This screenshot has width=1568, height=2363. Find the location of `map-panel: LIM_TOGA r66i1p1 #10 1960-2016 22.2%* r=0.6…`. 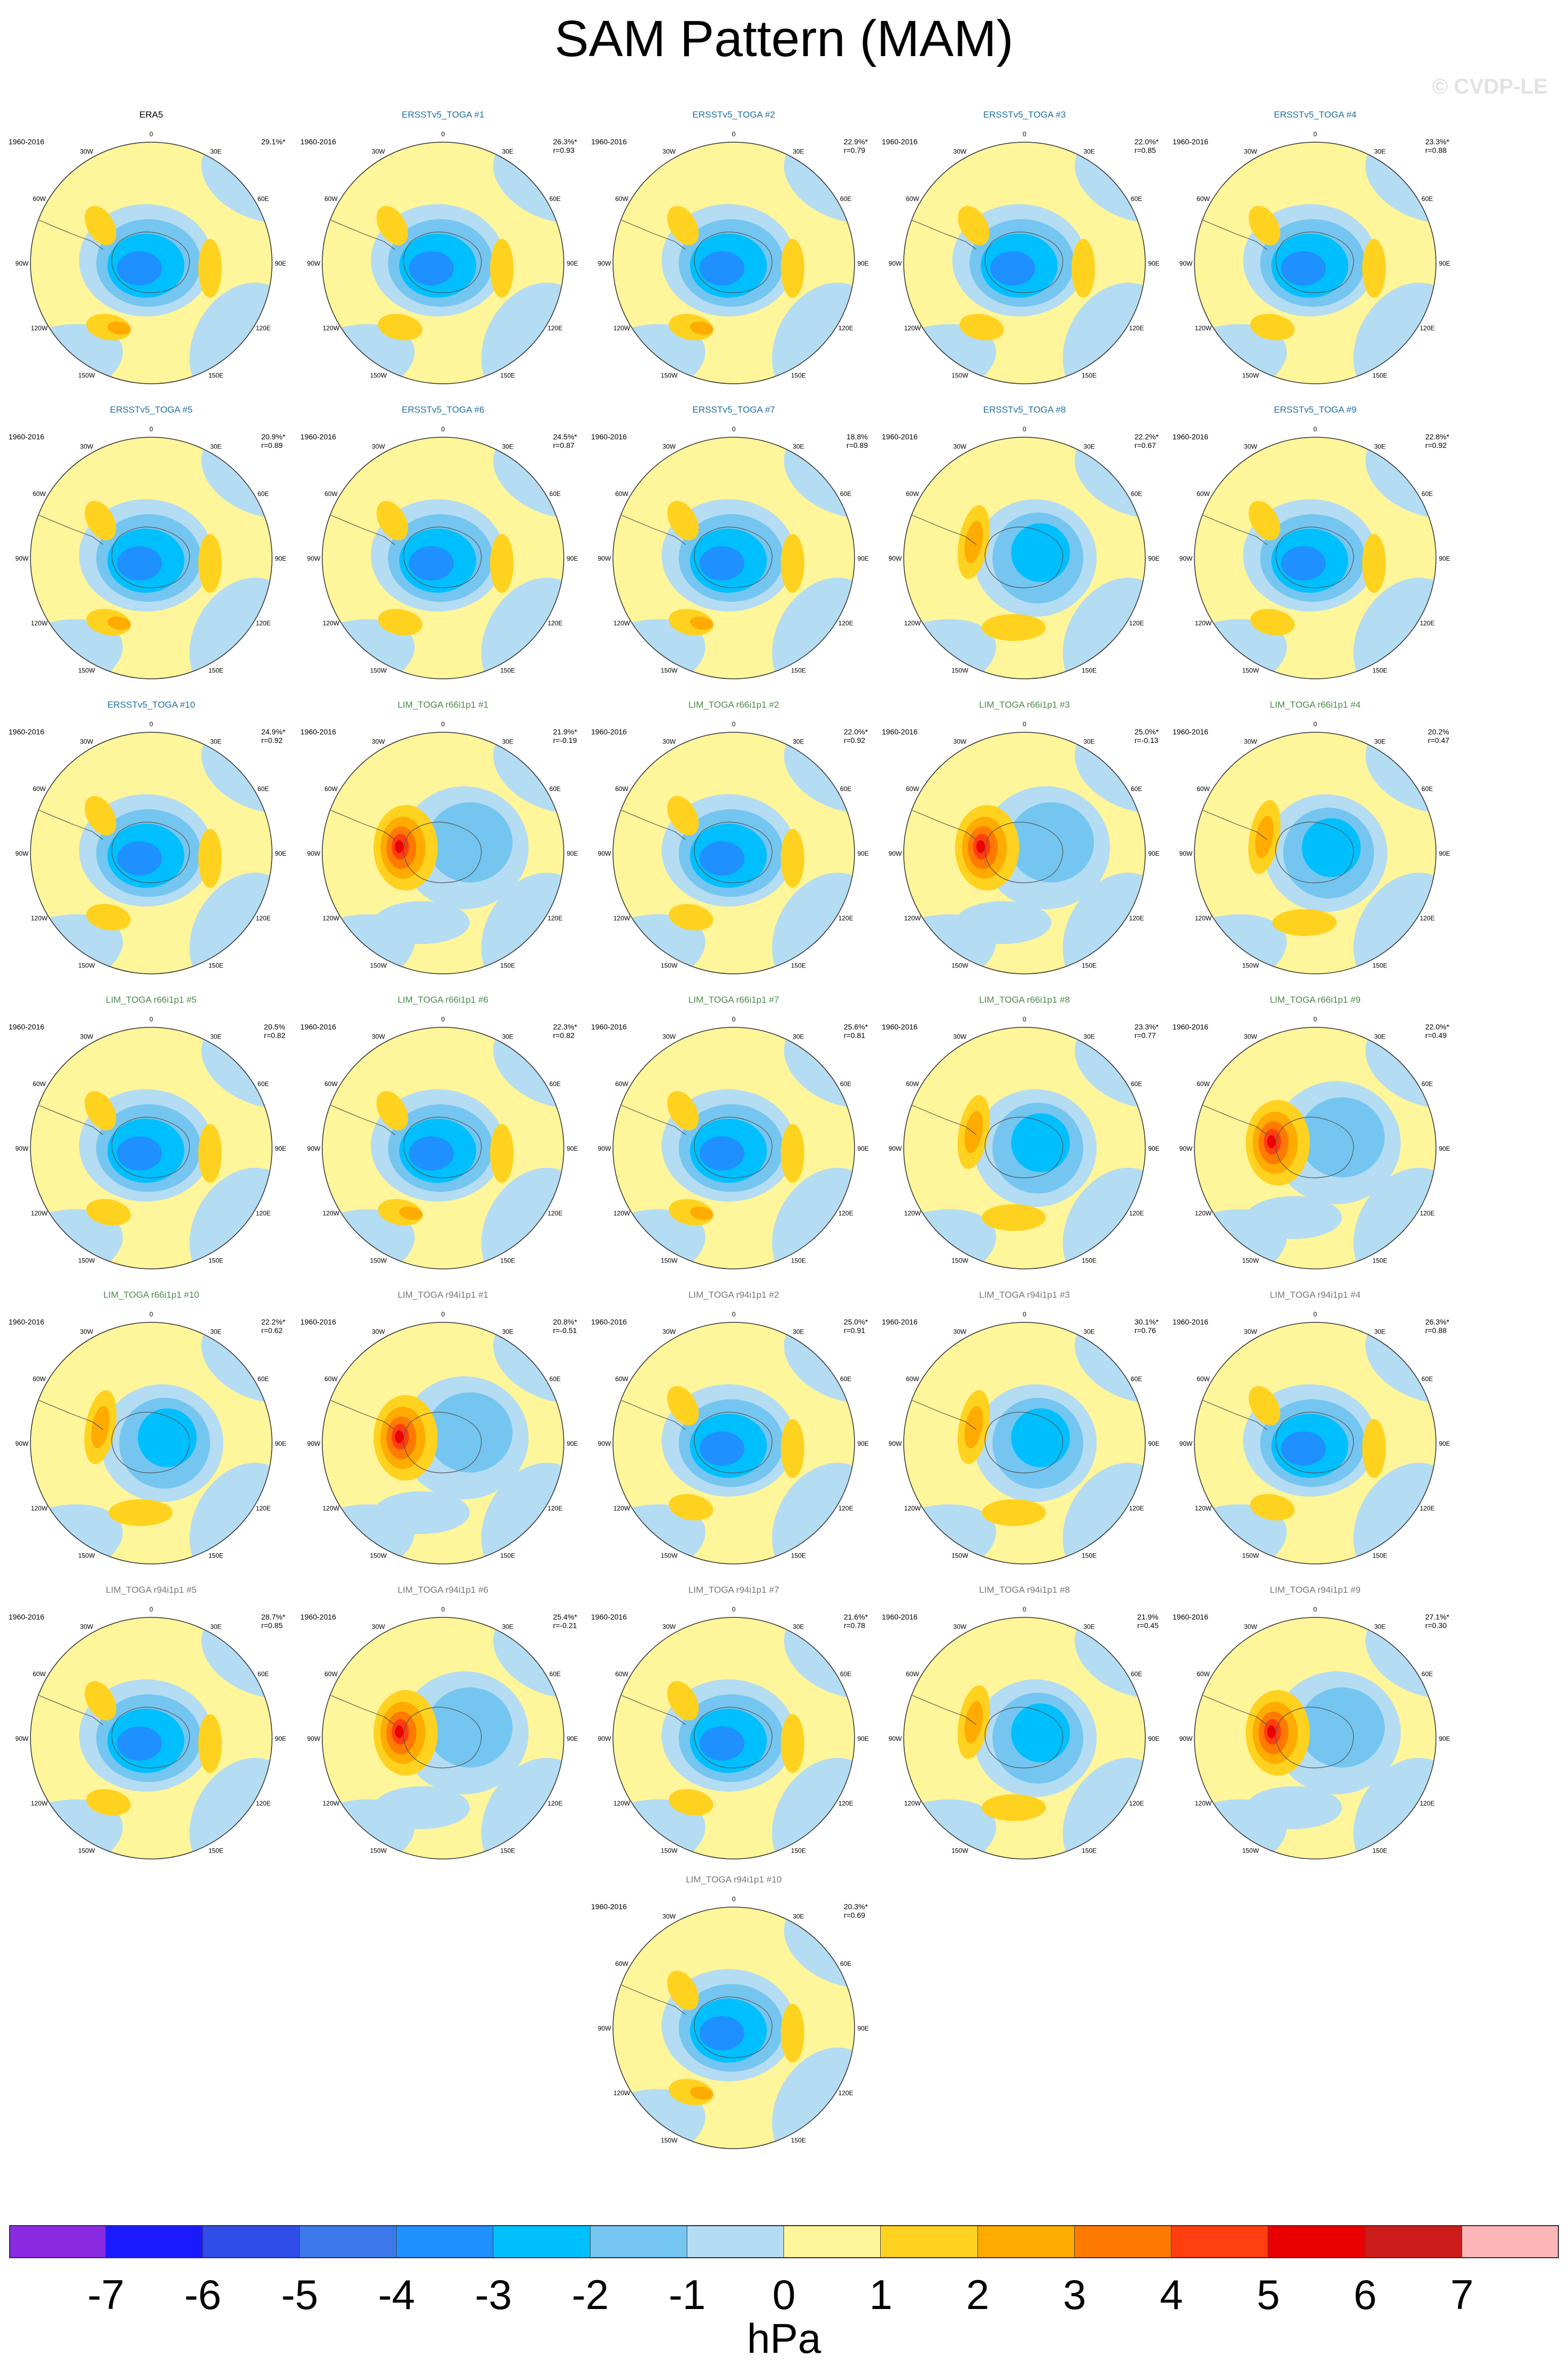

map-panel: LIM_TOGA r66i1p1 #10 1960-2016 22.2%* r=0.6… is located at coordinates (151, 1429).